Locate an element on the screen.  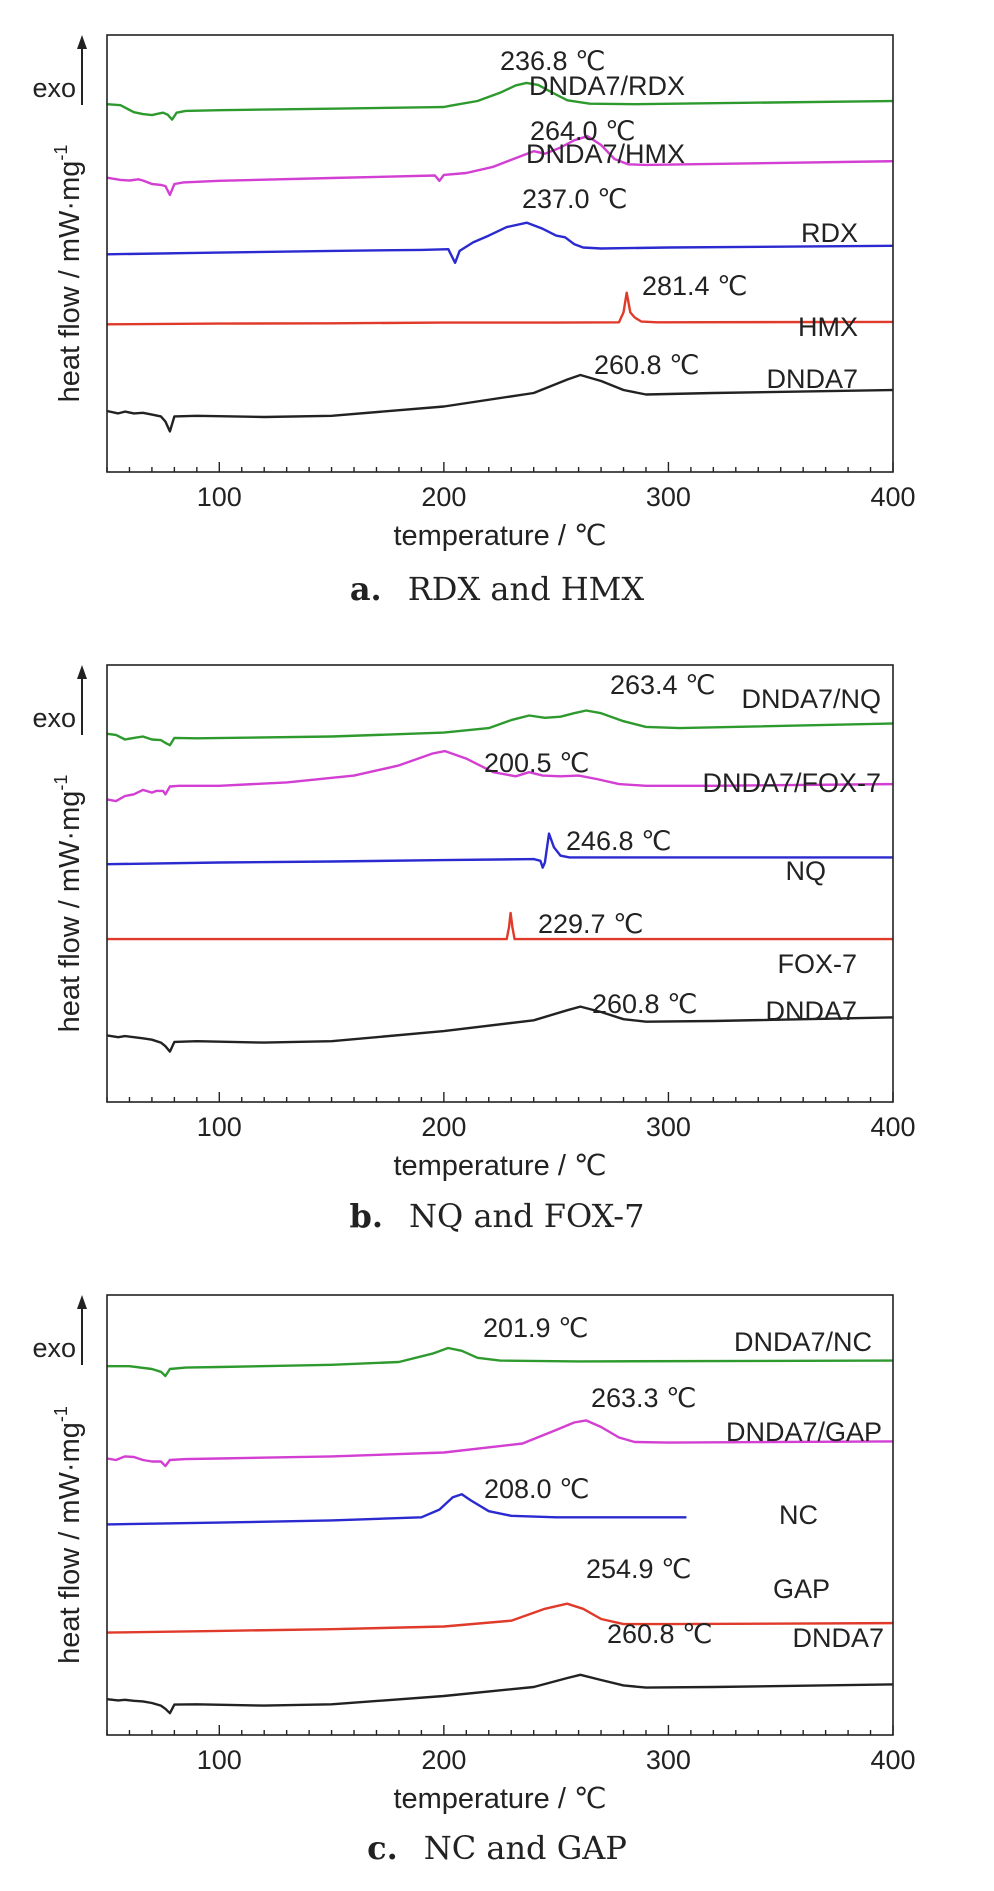
panel-caption-letter: a. is located at coordinates (366, 589).